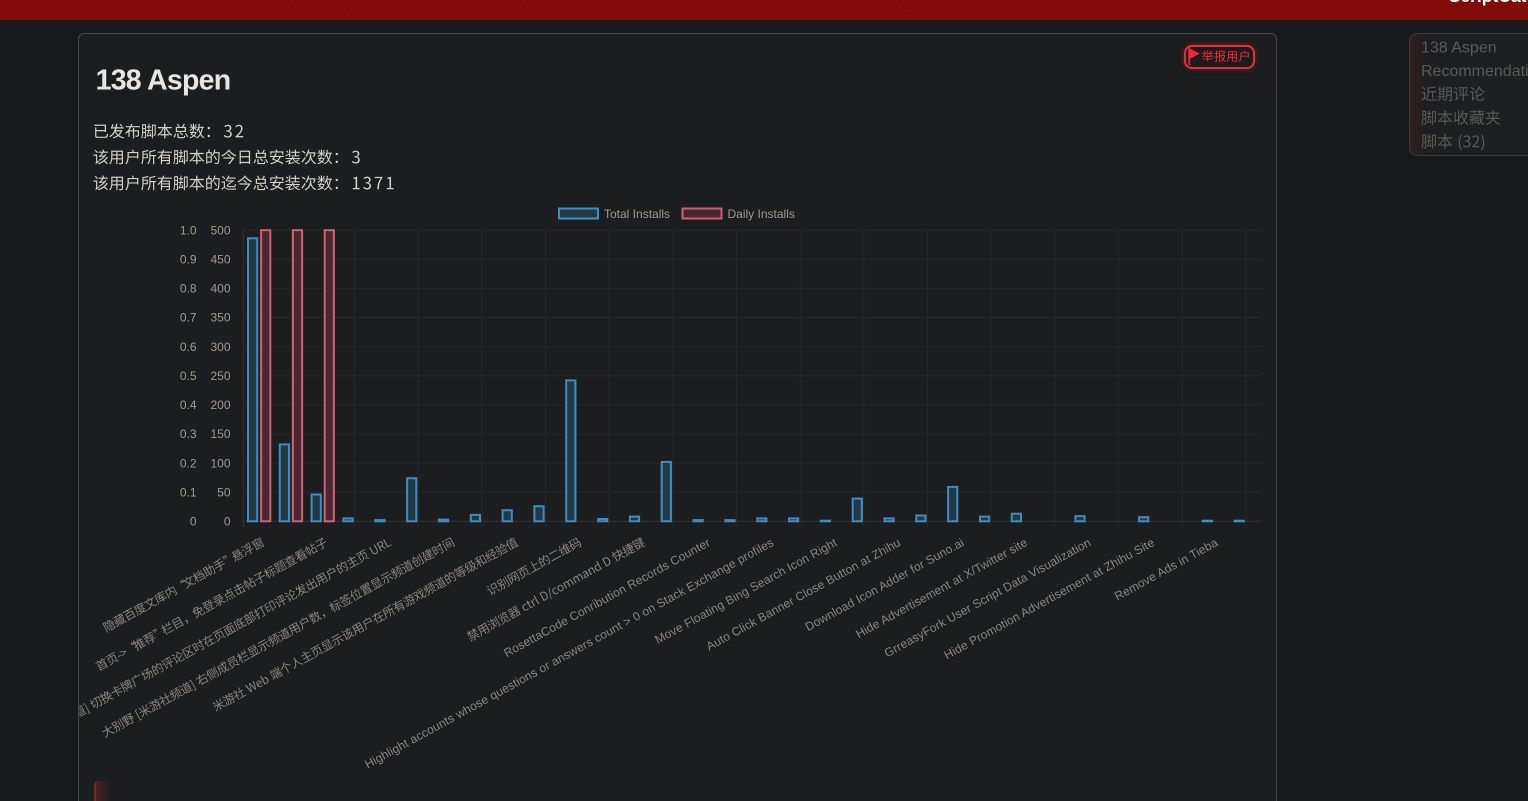 The image size is (1528, 801). I want to click on svg-text: 250, so click(220, 376).